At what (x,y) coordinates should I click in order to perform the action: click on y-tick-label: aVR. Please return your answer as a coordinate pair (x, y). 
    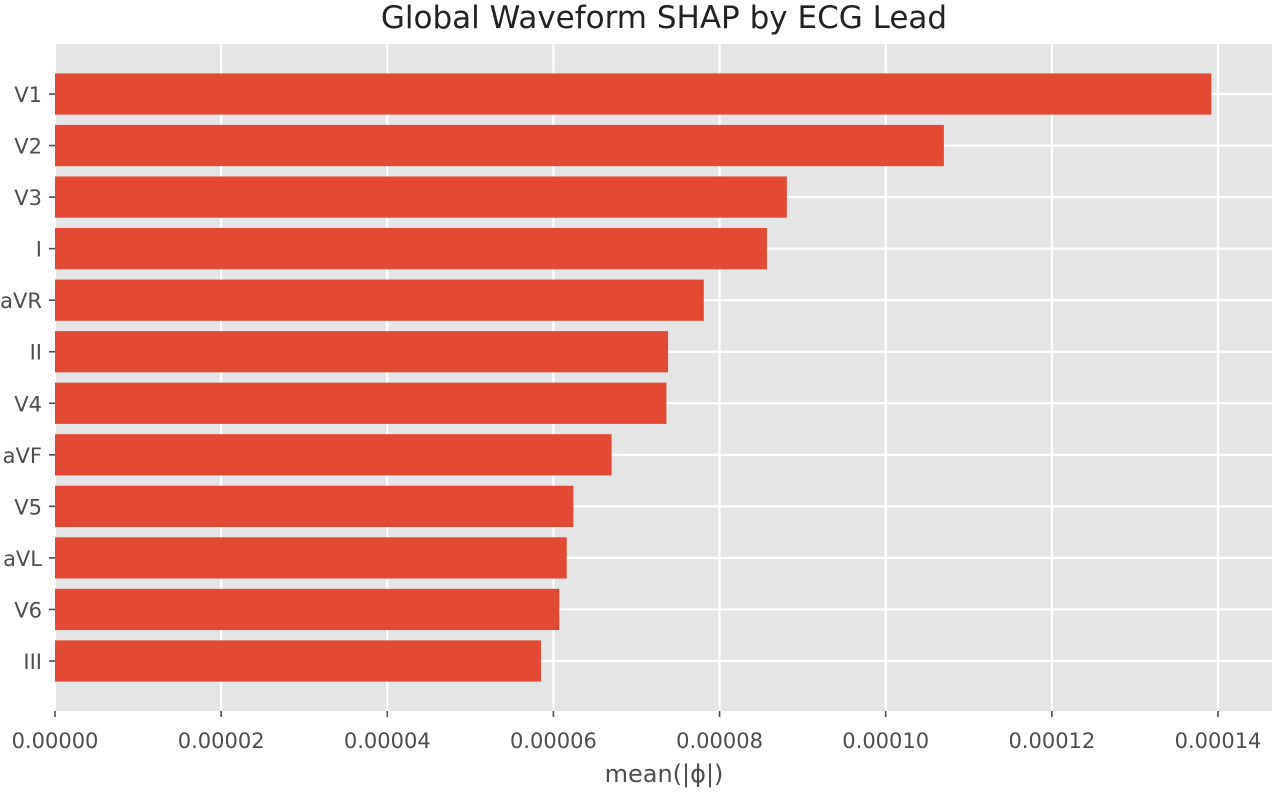
    Looking at the image, I should click on (21, 301).